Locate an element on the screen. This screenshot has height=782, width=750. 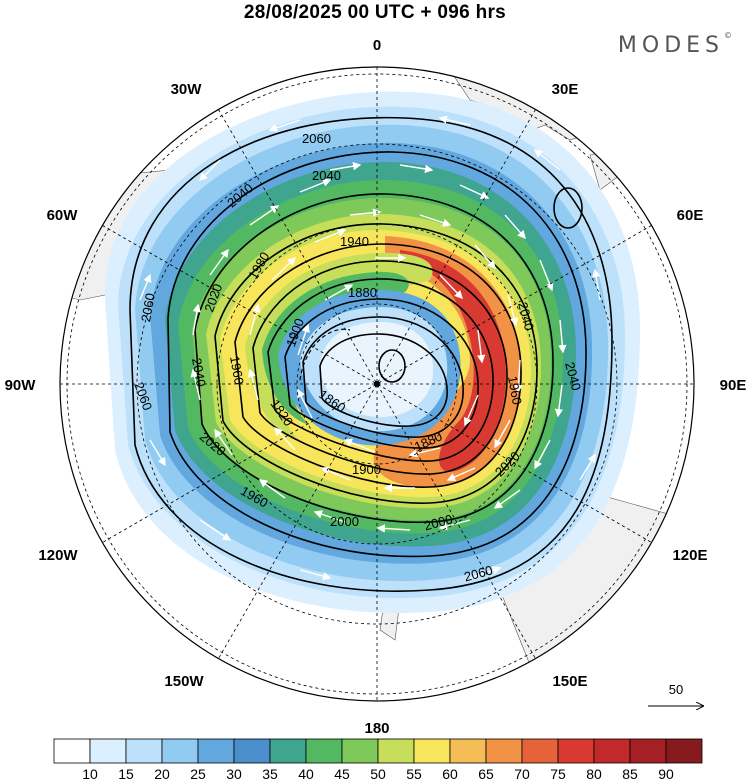
colorbar-tick-label: 10 is located at coordinates (90, 774).